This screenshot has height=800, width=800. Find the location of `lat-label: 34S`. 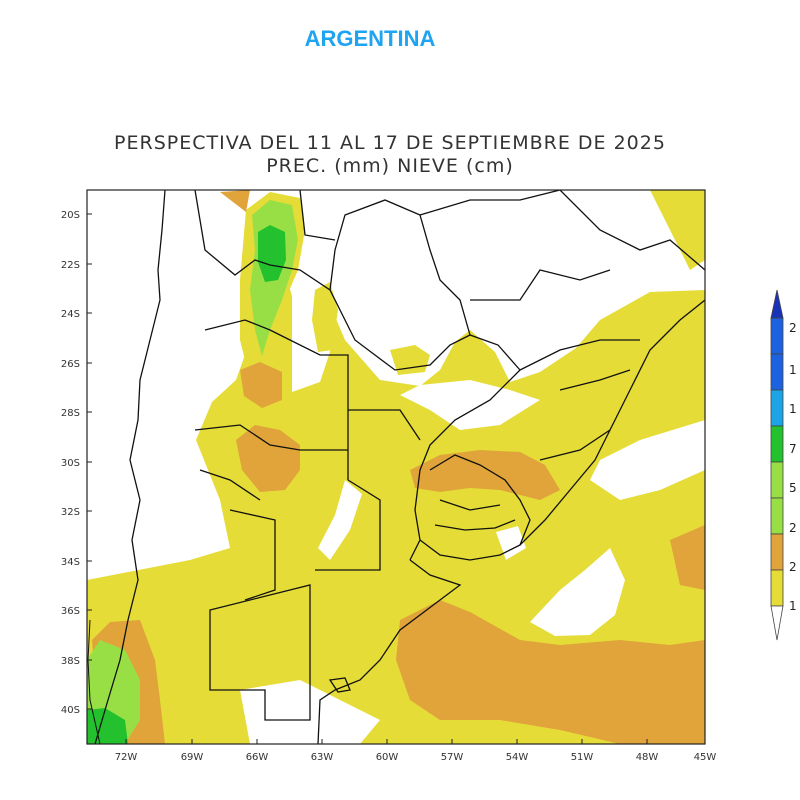

lat-label: 34S is located at coordinates (70, 562).